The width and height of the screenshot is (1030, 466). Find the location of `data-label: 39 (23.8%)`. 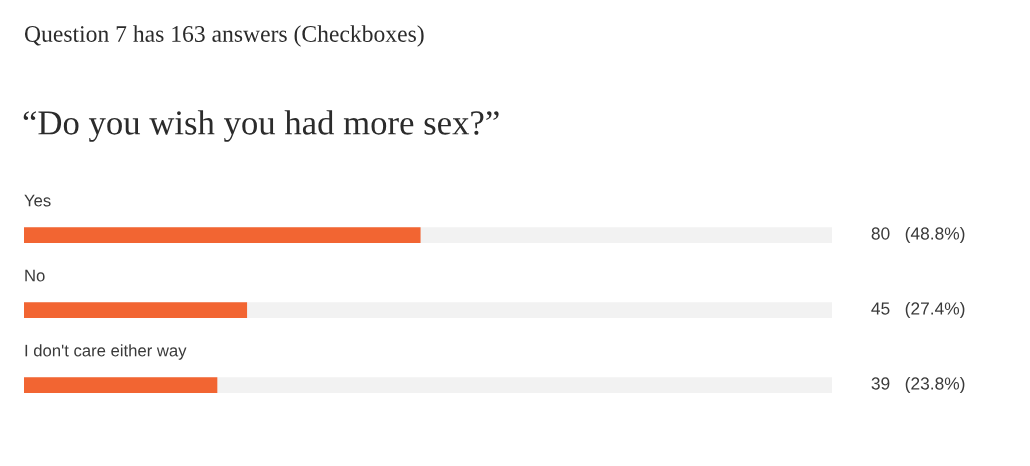

data-label: 39 (23.8%) is located at coordinates (918, 385).